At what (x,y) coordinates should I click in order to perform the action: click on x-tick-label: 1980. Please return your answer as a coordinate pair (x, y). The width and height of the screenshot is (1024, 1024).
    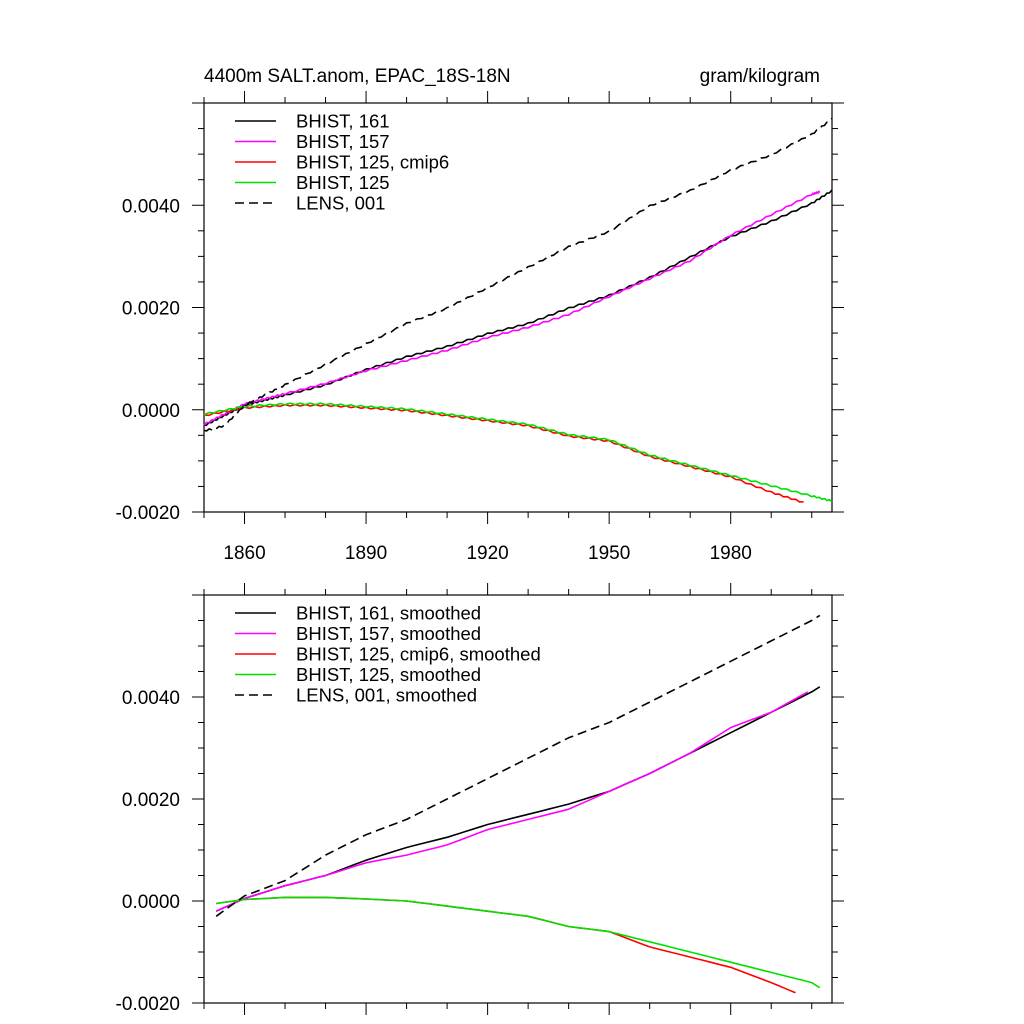
    Looking at the image, I should click on (731, 553).